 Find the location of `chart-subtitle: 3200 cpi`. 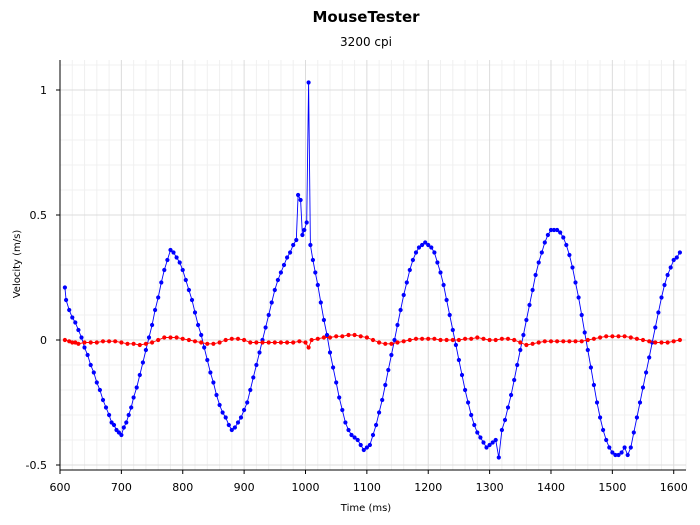

chart-subtitle: 3200 cpi is located at coordinates (366, 42).